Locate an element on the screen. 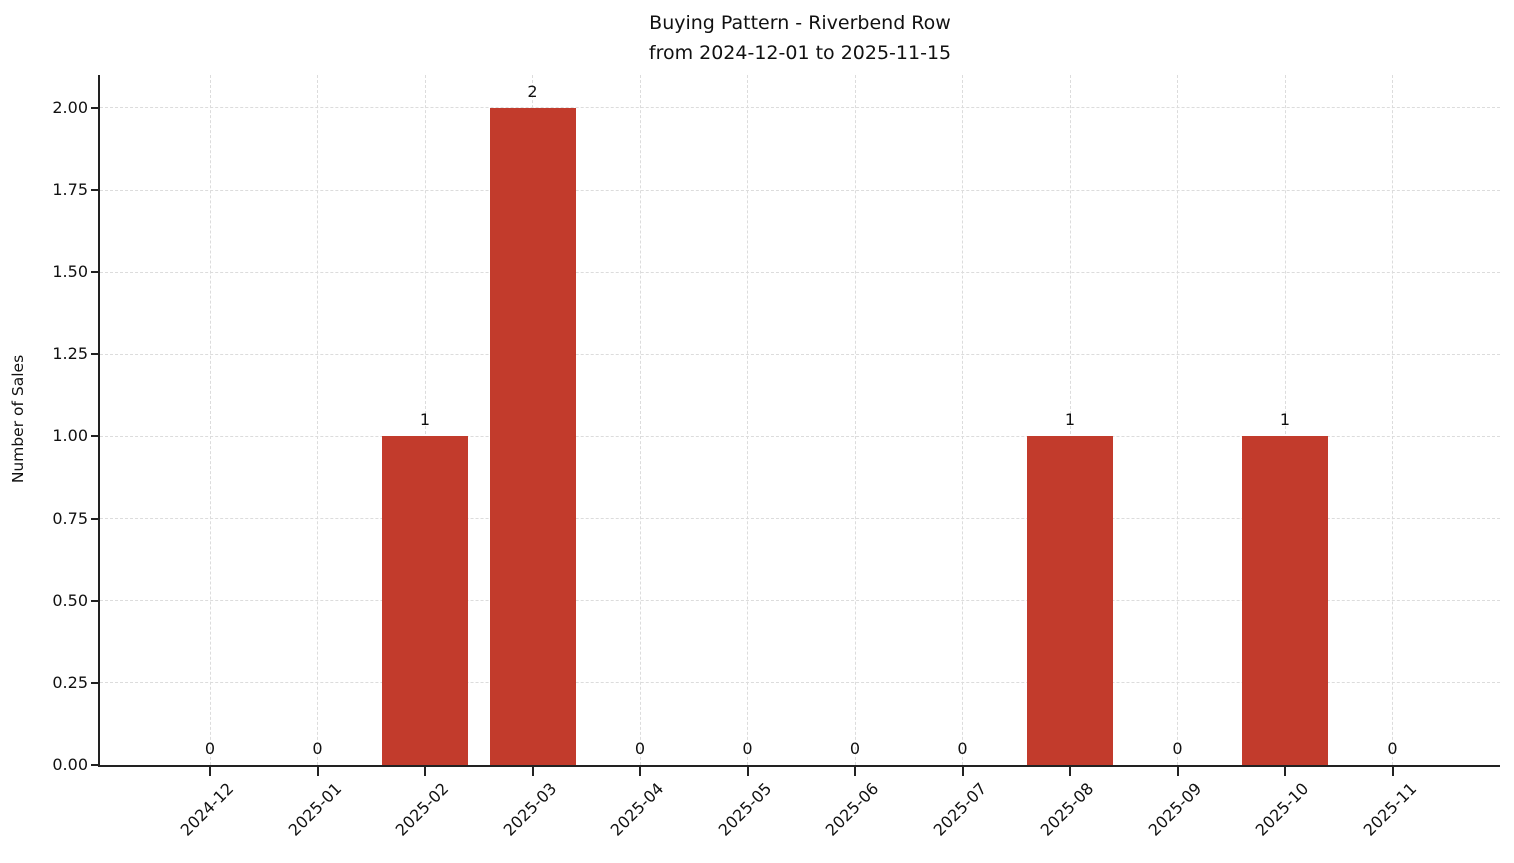 The width and height of the screenshot is (1514, 863). y-tick-label: 1.00 is located at coordinates (70, 436).